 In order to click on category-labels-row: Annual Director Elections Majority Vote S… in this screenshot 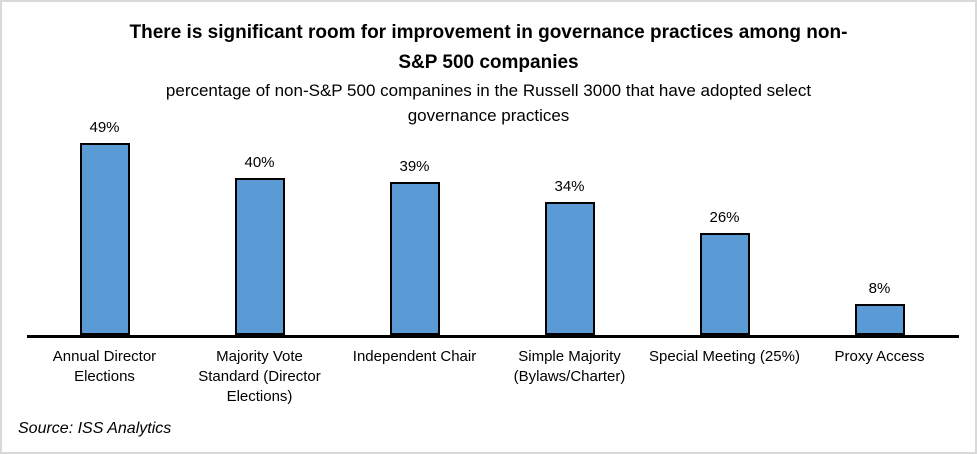, I will do `click(492, 377)`.